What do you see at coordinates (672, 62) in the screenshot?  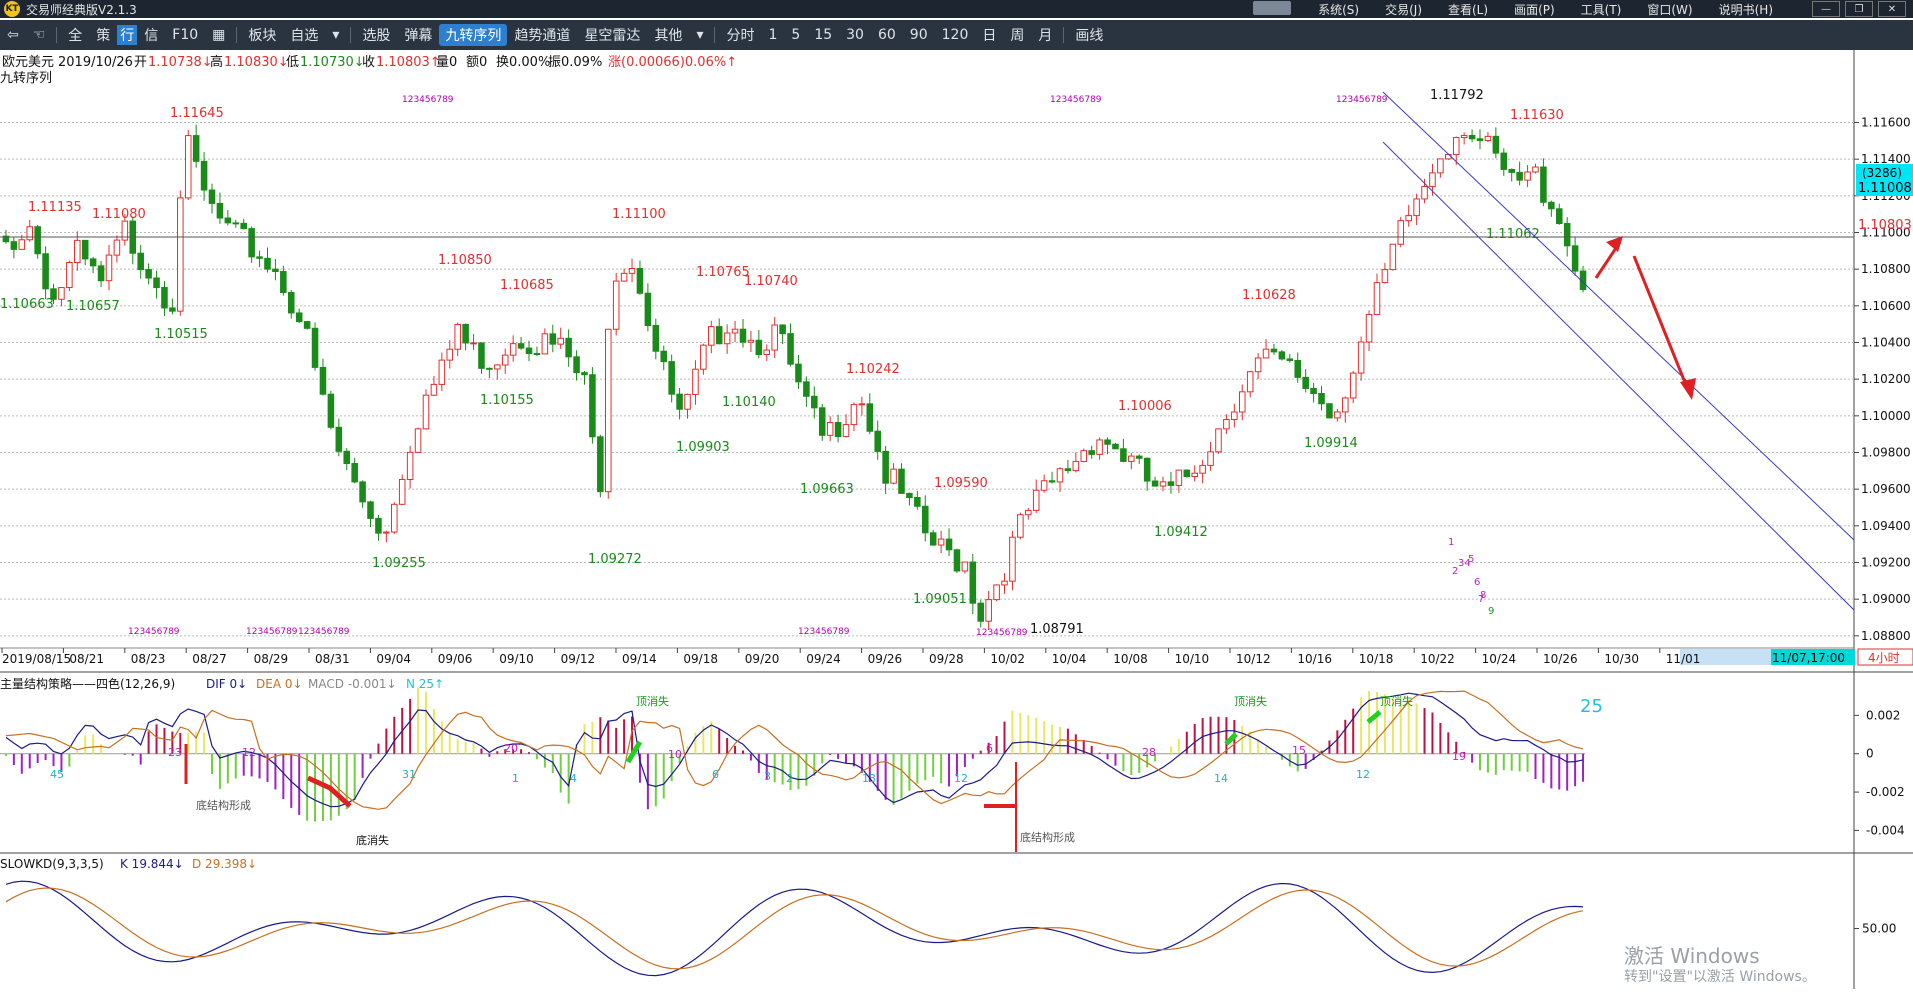 I see `change-value: 涨(0.00066)0.06%↑` at bounding box center [672, 62].